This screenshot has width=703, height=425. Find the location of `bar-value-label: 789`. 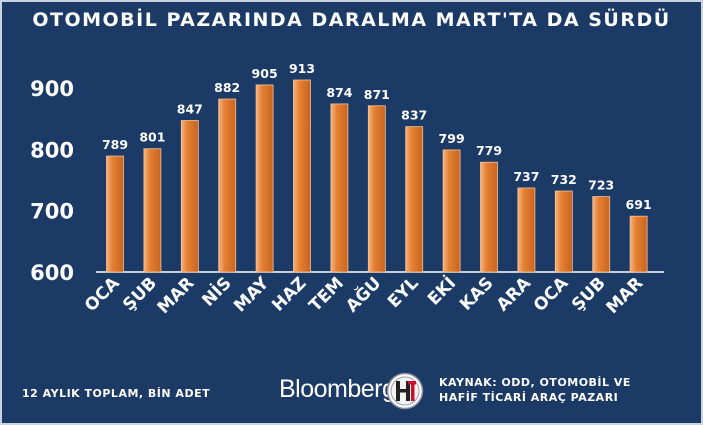

bar-value-label: 789 is located at coordinates (115, 144).